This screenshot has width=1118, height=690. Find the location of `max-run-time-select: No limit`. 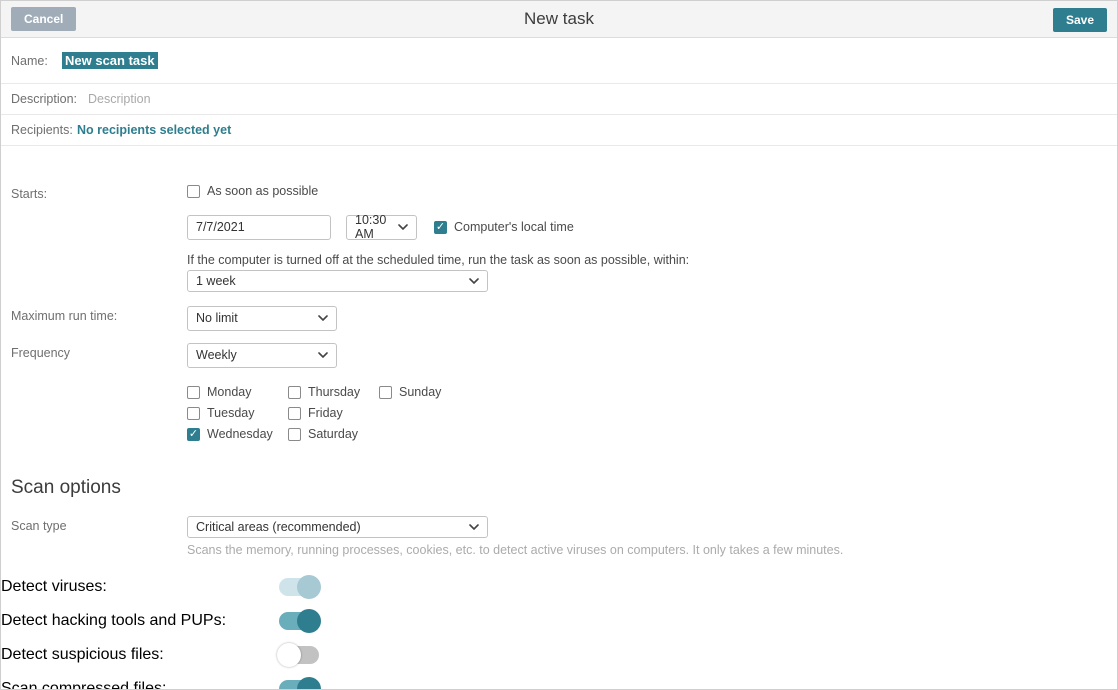

max-run-time-select: No limit is located at coordinates (262, 318).